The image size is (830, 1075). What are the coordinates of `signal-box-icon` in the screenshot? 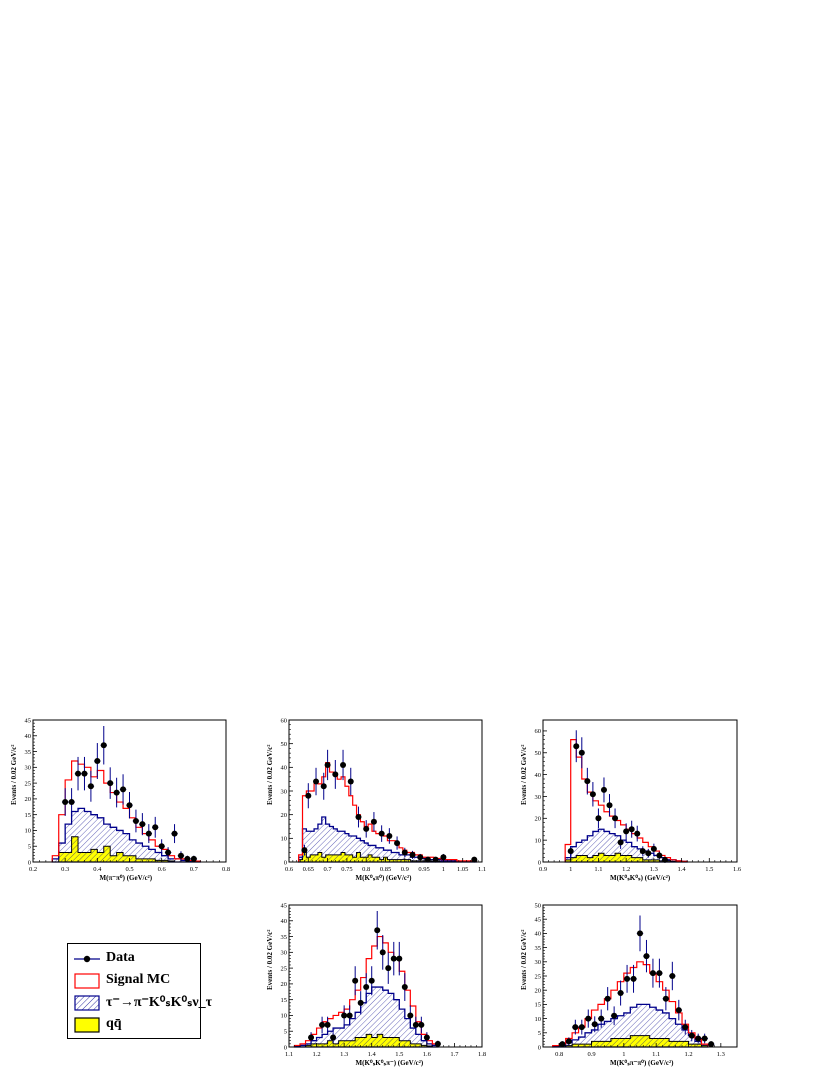 It's located at (87, 981).